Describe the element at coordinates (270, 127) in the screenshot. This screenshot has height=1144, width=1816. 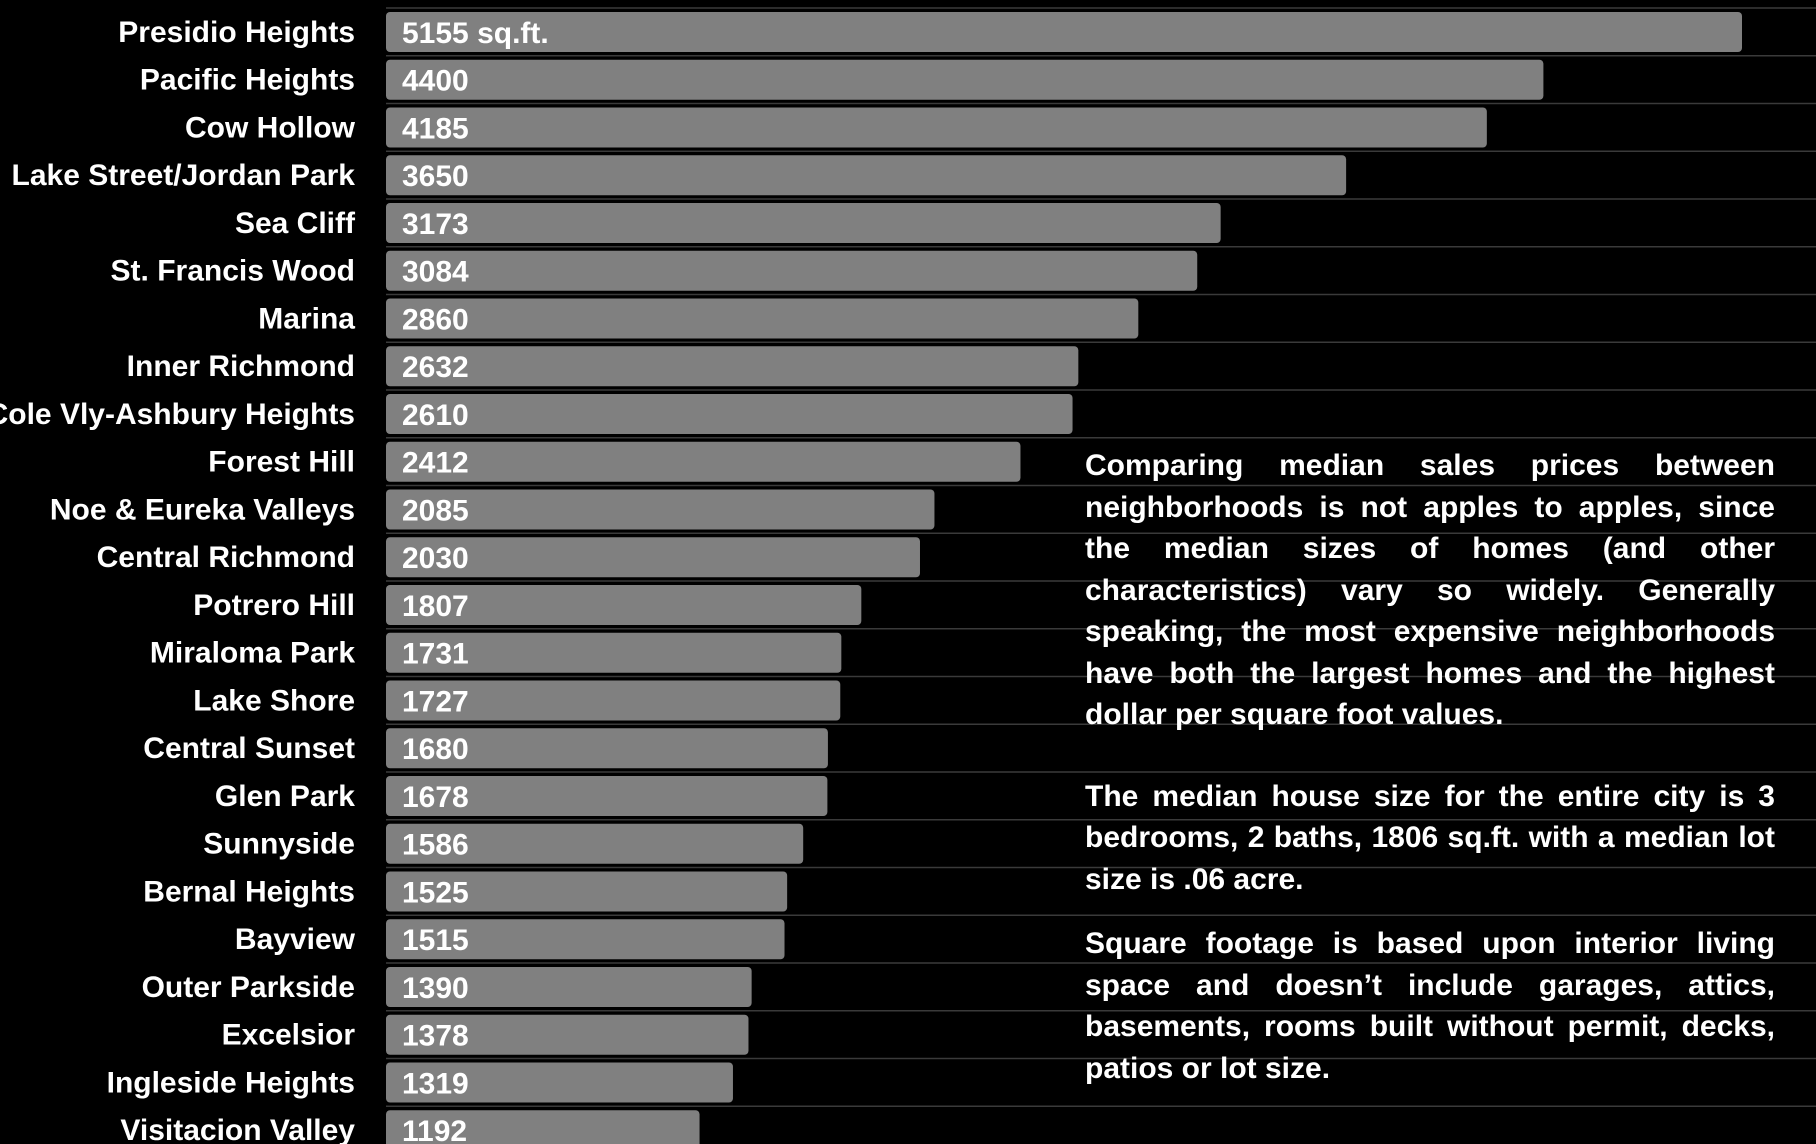
I see `category-label: Cow Hollow` at that location.